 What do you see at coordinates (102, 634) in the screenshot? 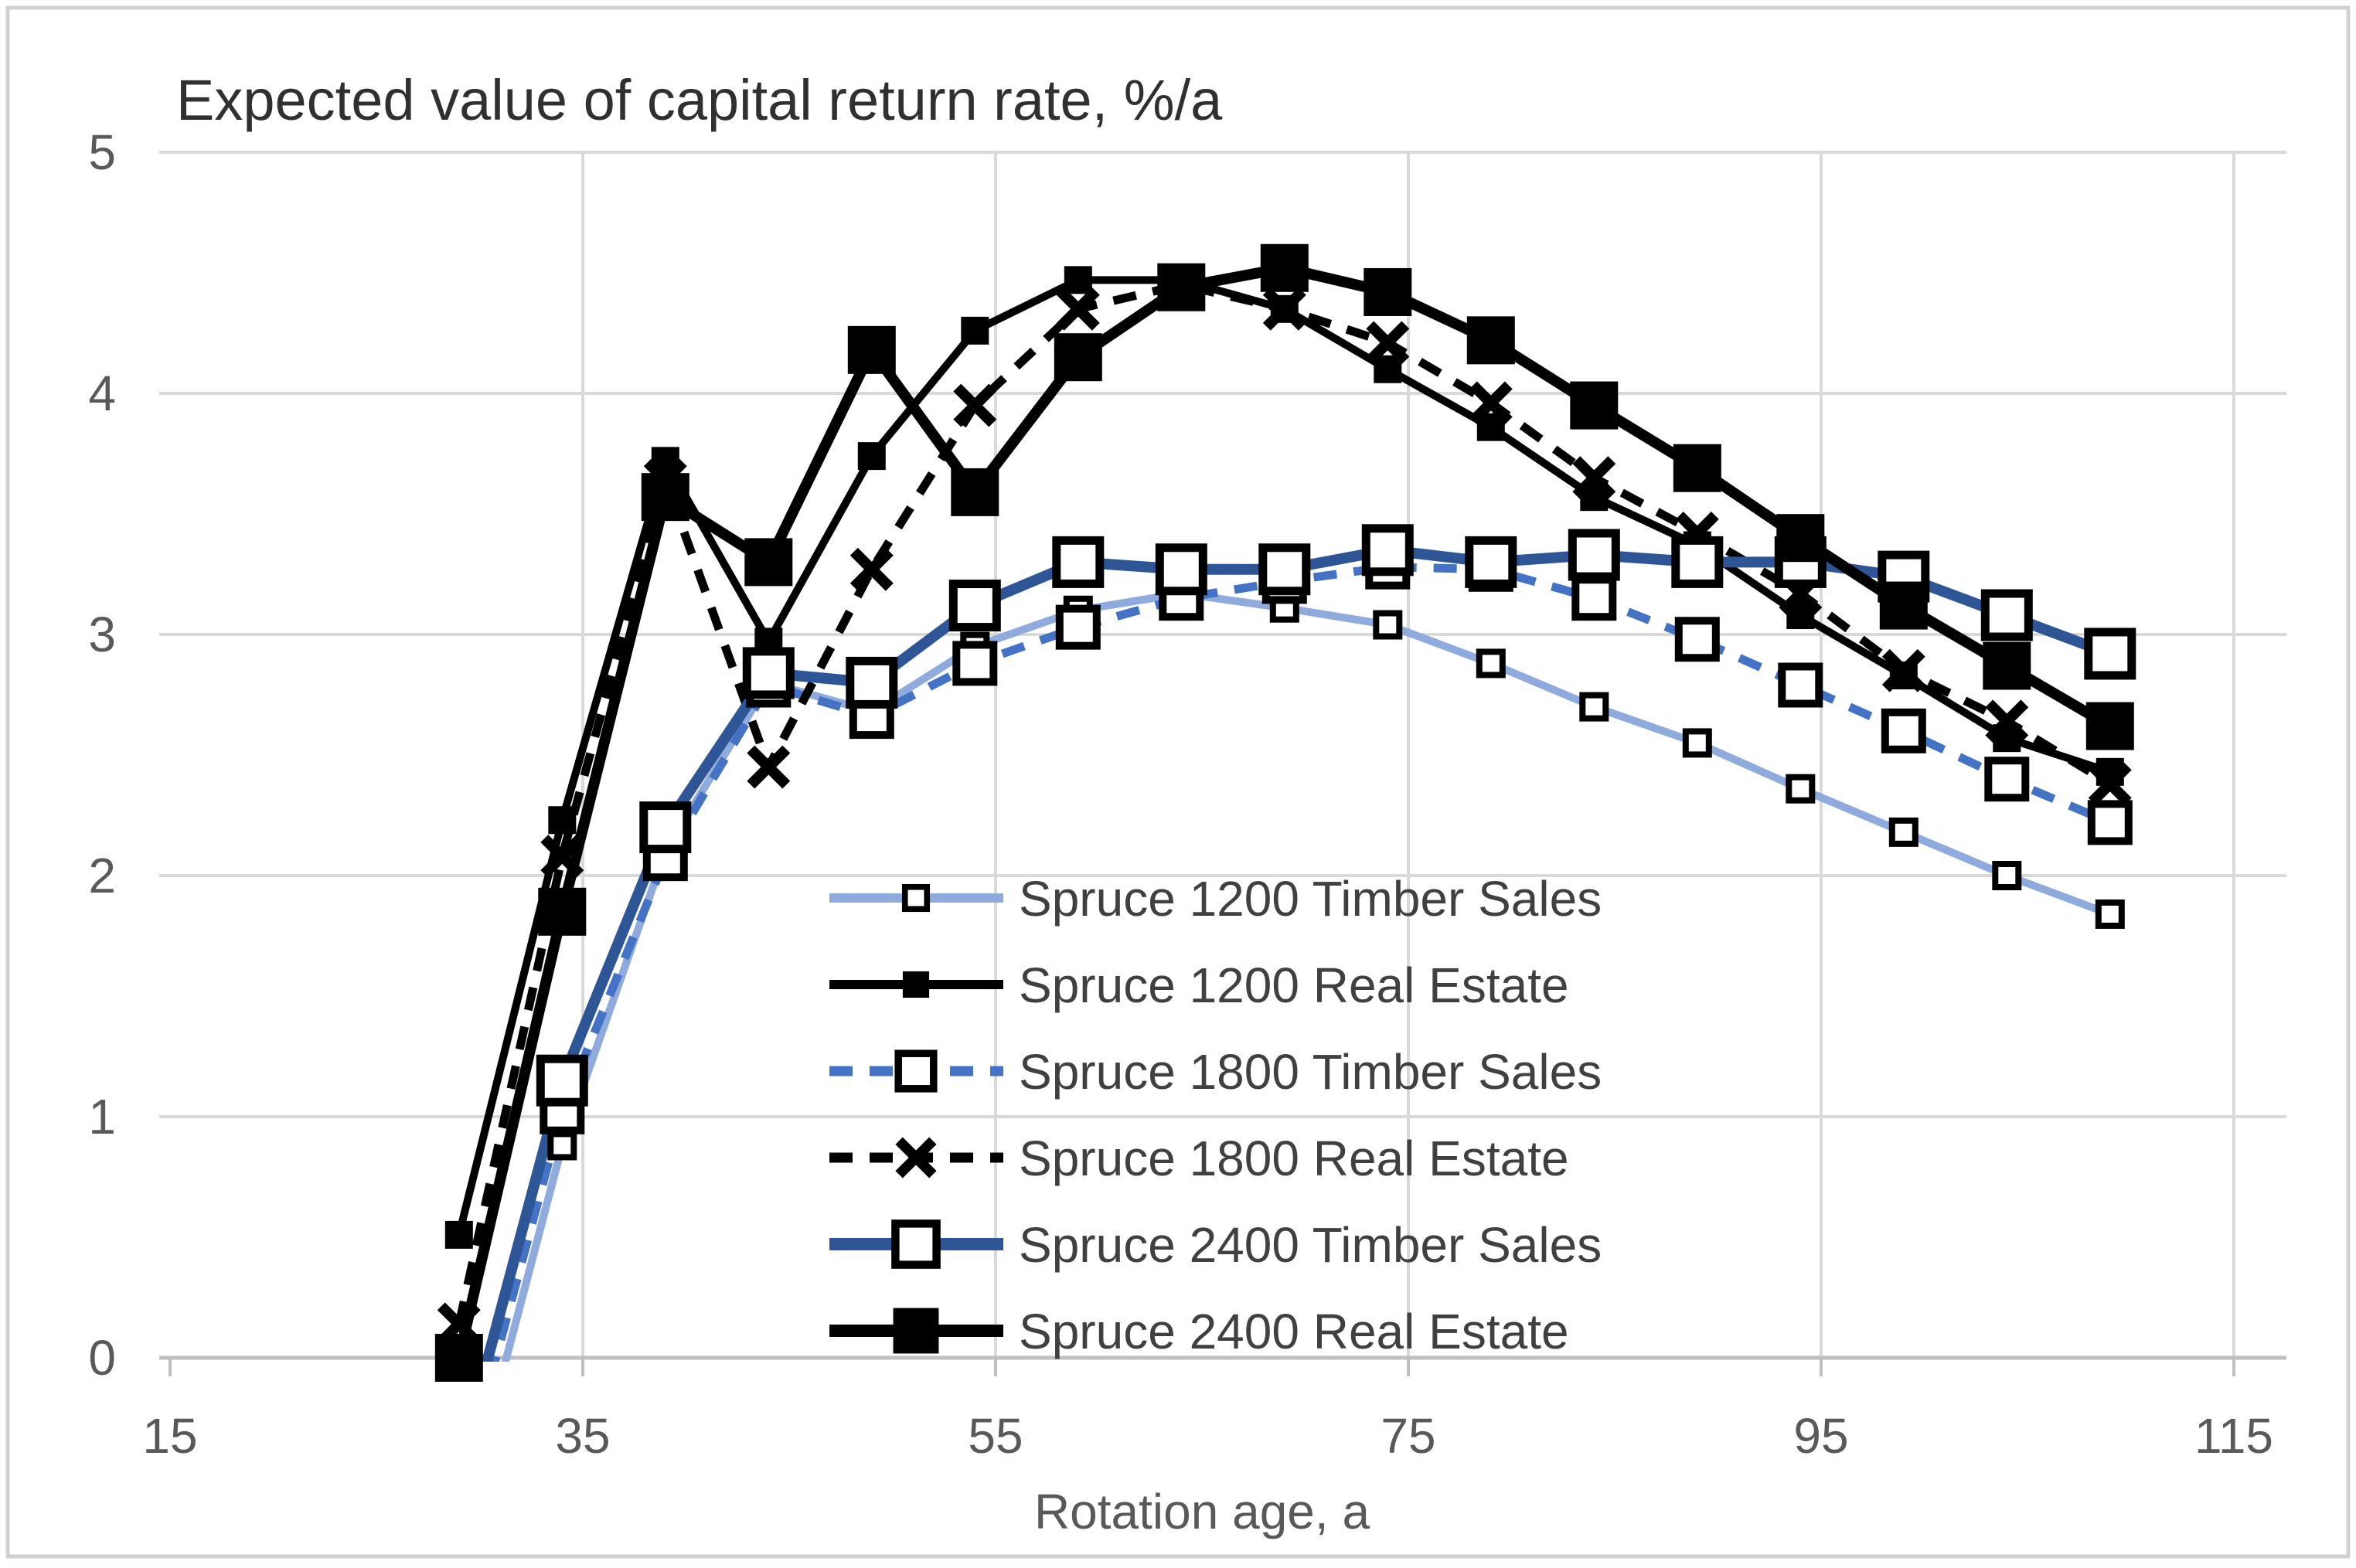
I see `y-tick-label: 3` at bounding box center [102, 634].